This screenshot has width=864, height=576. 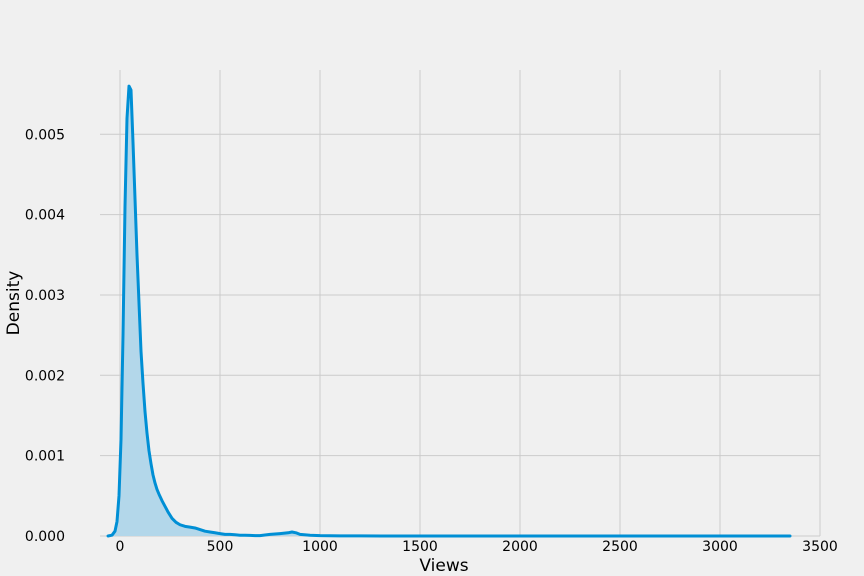 What do you see at coordinates (45, 457) in the screenshot?
I see `y-tick-label: 0.001` at bounding box center [45, 457].